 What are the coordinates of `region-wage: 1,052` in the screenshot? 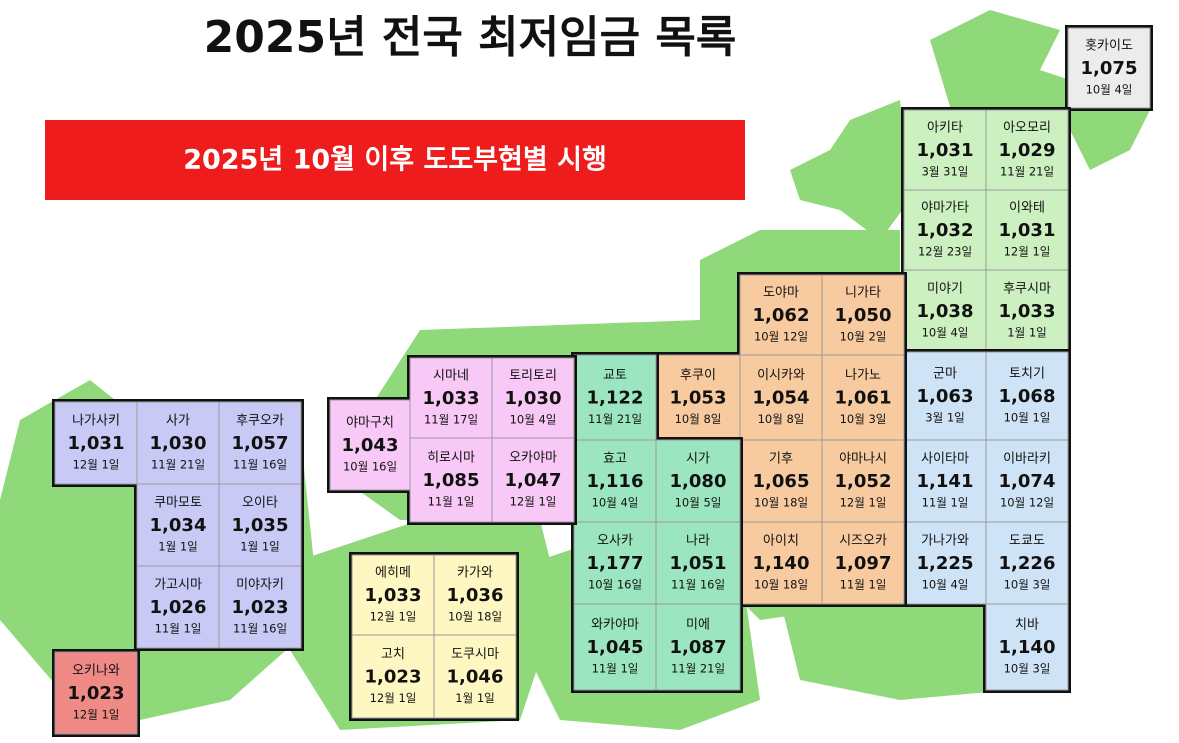 It's located at (863, 481).